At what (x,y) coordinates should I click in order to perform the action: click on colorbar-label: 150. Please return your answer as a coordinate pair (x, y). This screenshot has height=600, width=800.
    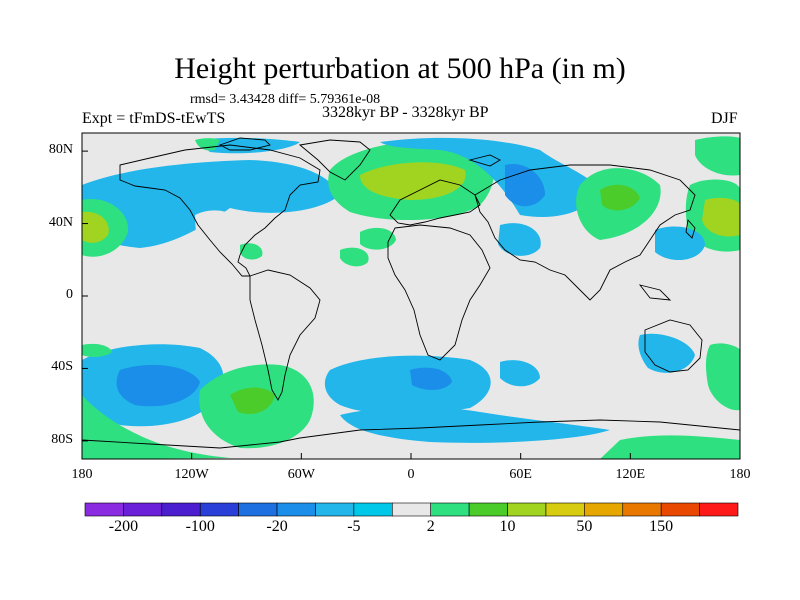
    Looking at the image, I should click on (661, 526).